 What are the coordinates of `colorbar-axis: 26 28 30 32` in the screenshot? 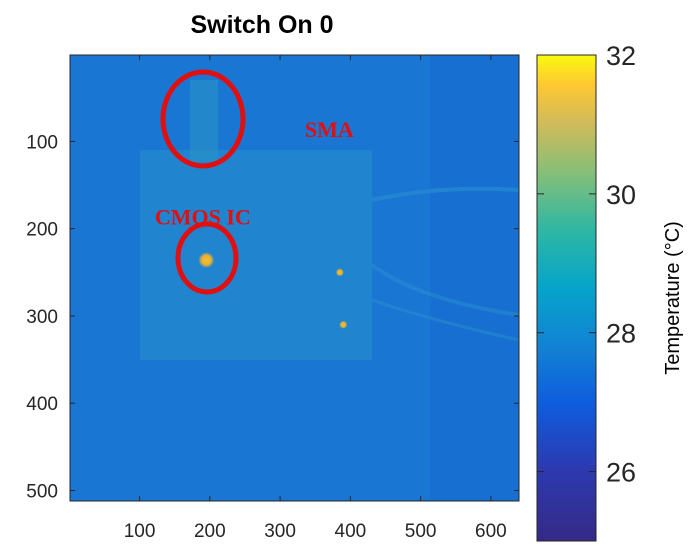 It's located at (586, 264).